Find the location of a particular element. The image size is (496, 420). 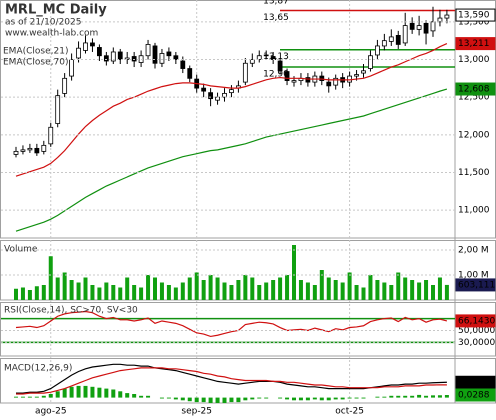

last-value-label: 0,1704 is located at coordinates (474, 383).